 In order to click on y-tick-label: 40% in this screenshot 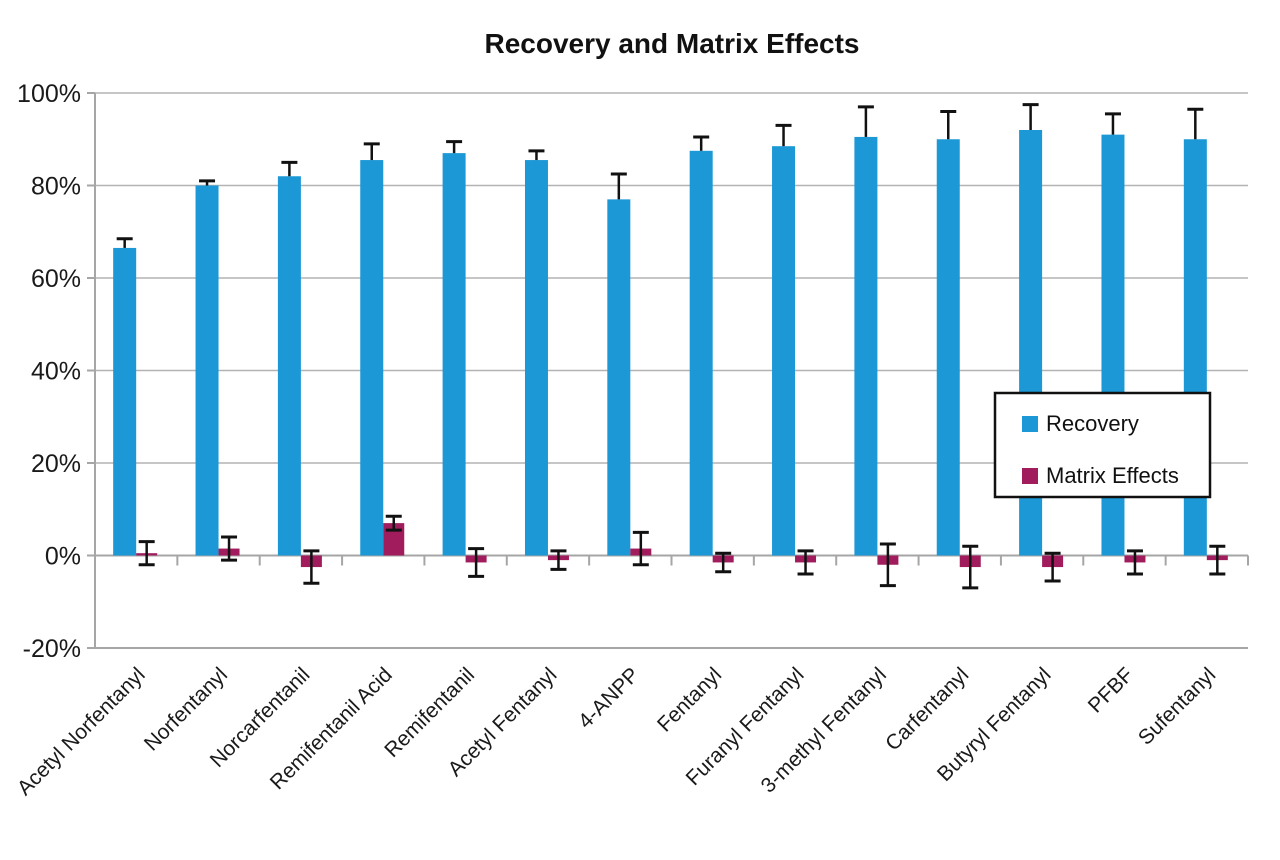, I will do `click(56, 372)`.